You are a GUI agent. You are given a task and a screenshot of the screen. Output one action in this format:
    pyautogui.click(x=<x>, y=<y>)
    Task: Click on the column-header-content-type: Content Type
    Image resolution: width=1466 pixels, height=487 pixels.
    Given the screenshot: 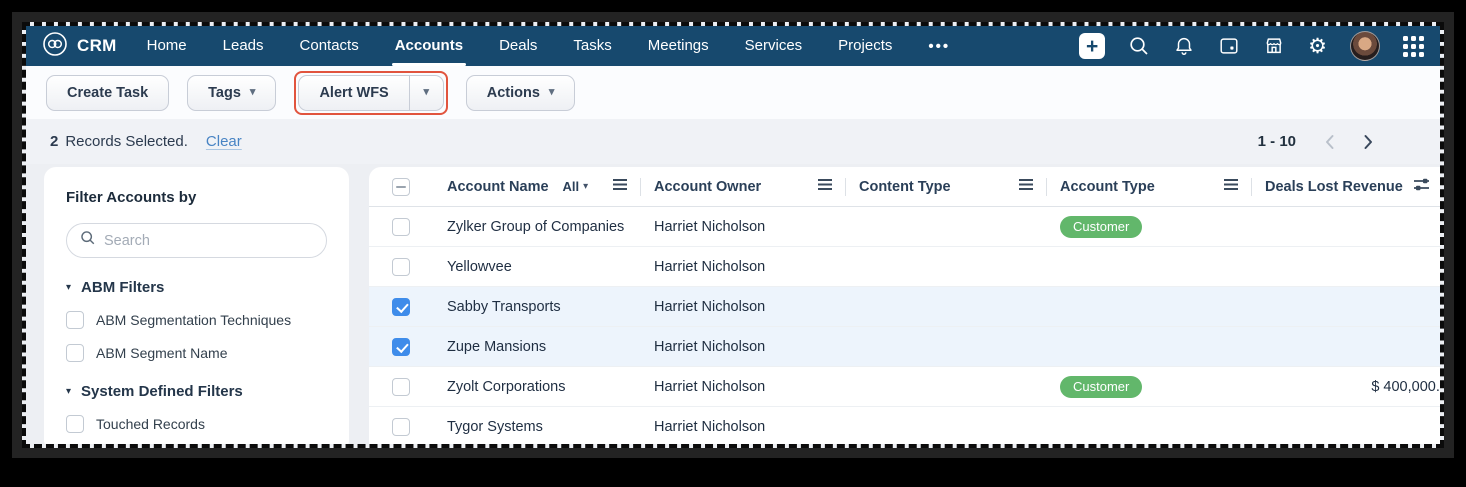 What is the action you would take?
    pyautogui.click(x=945, y=186)
    